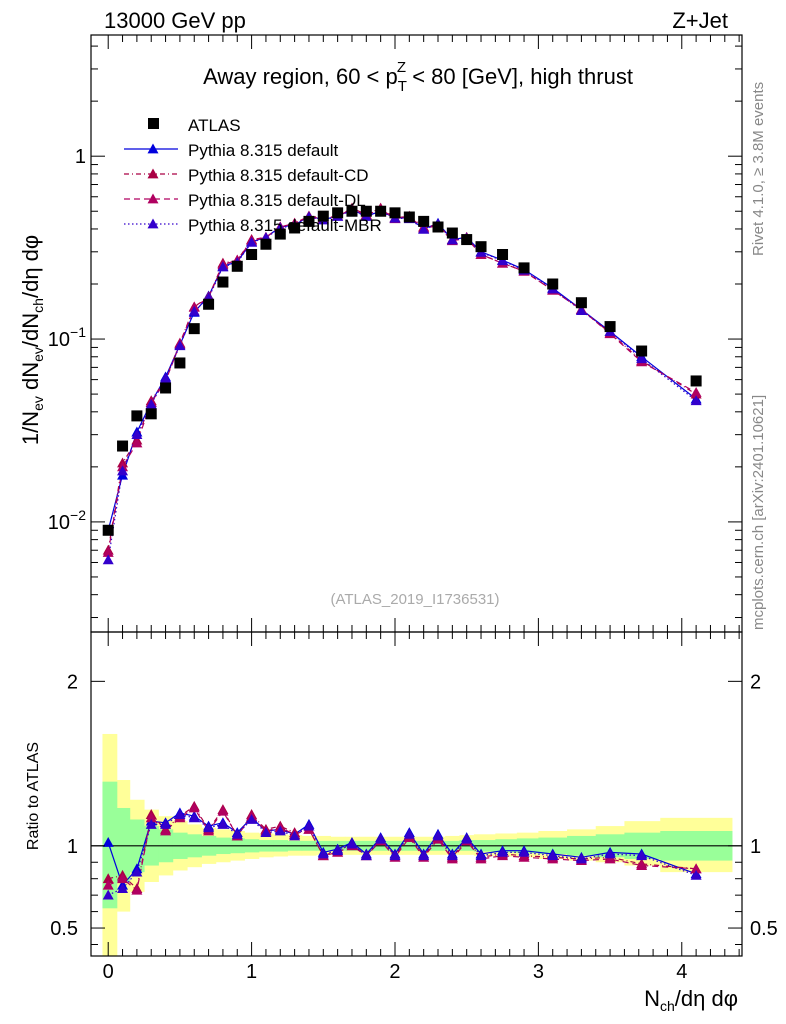 The width and height of the screenshot is (786, 1024). What do you see at coordinates (80, 157) in the screenshot?
I see `y-tick-label: 1` at bounding box center [80, 157].